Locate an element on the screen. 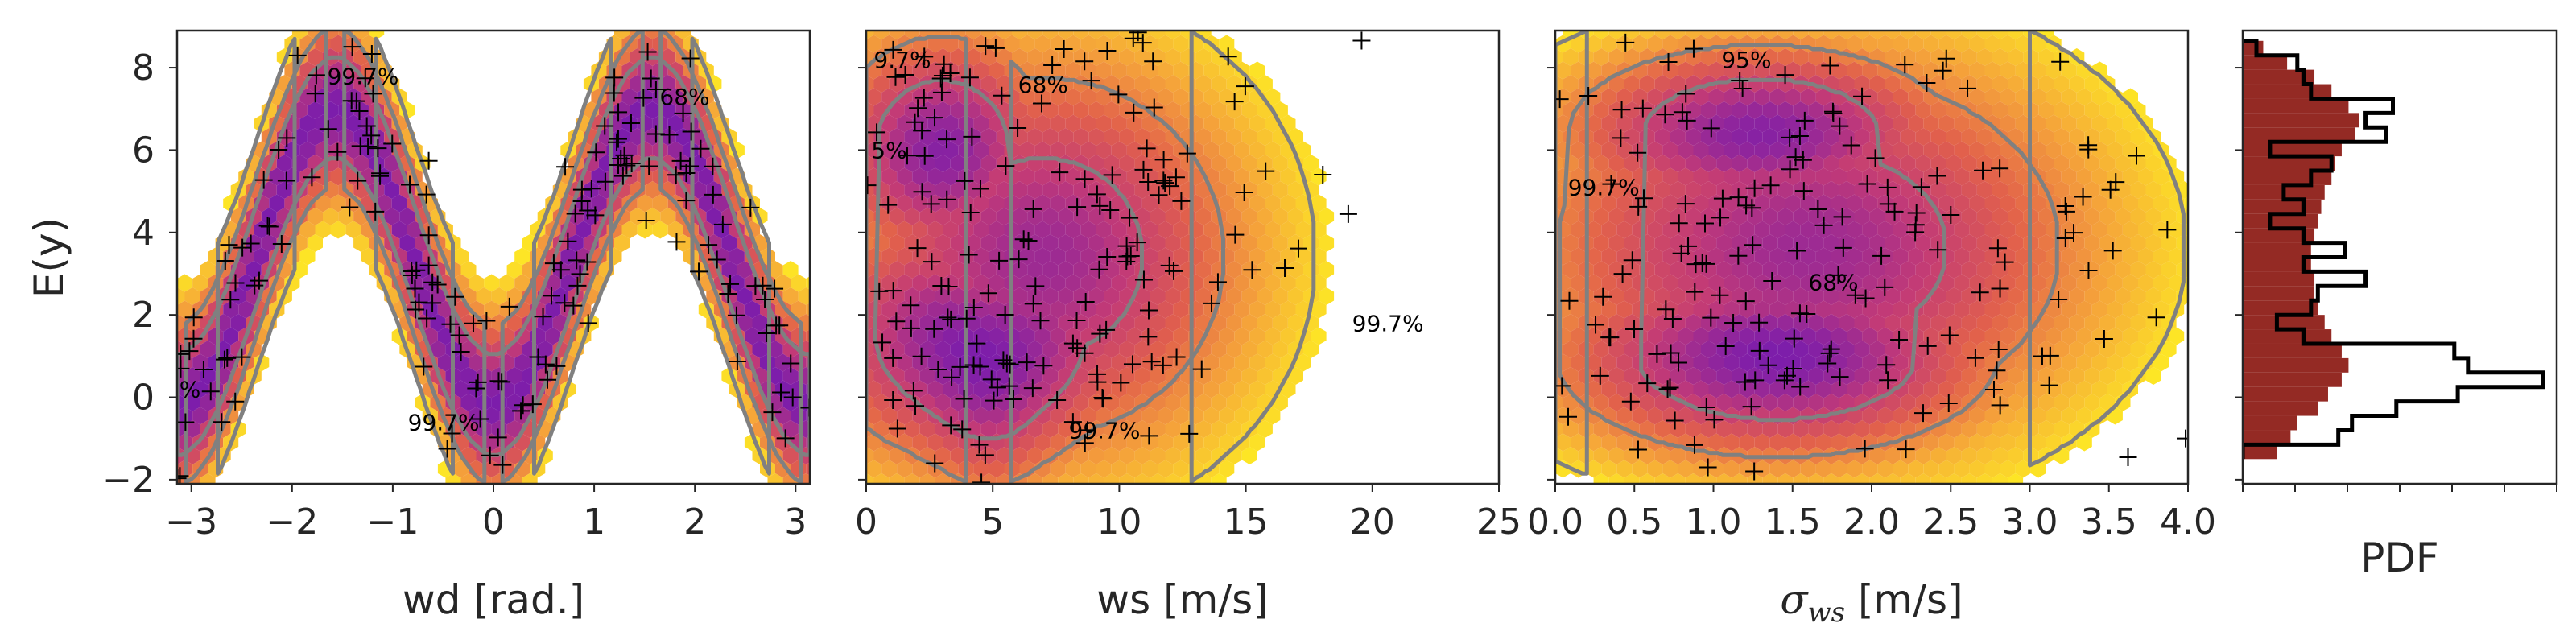 This screenshot has height=644, width=2576. x-tick-label: 10 is located at coordinates (1118, 522).